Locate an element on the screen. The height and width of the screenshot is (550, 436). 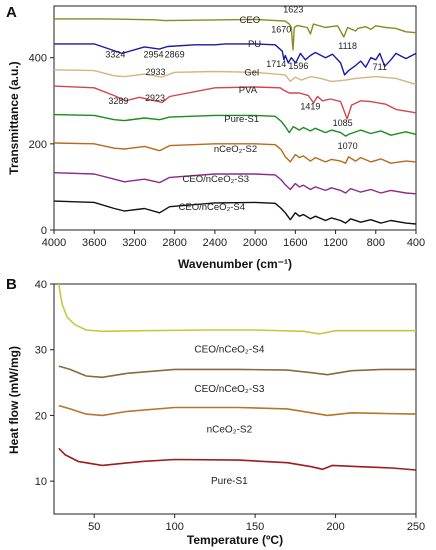
ftir-peak-label: 1085 is located at coordinates (343, 123).